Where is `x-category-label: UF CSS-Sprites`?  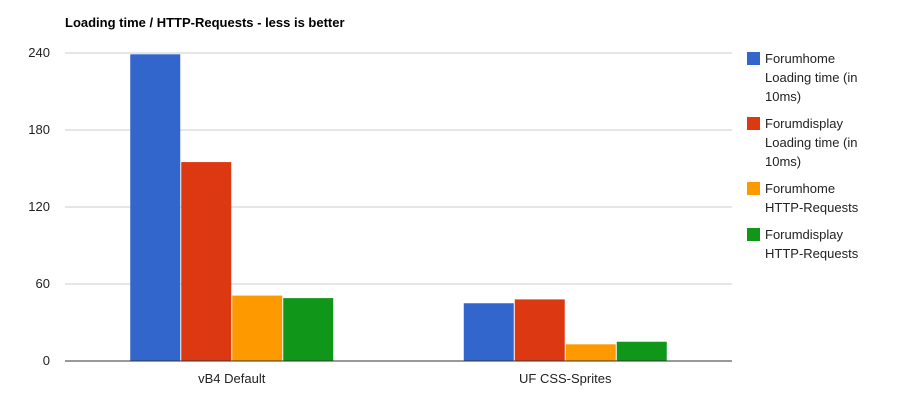
x-category-label: UF CSS-Sprites is located at coordinates (565, 378).